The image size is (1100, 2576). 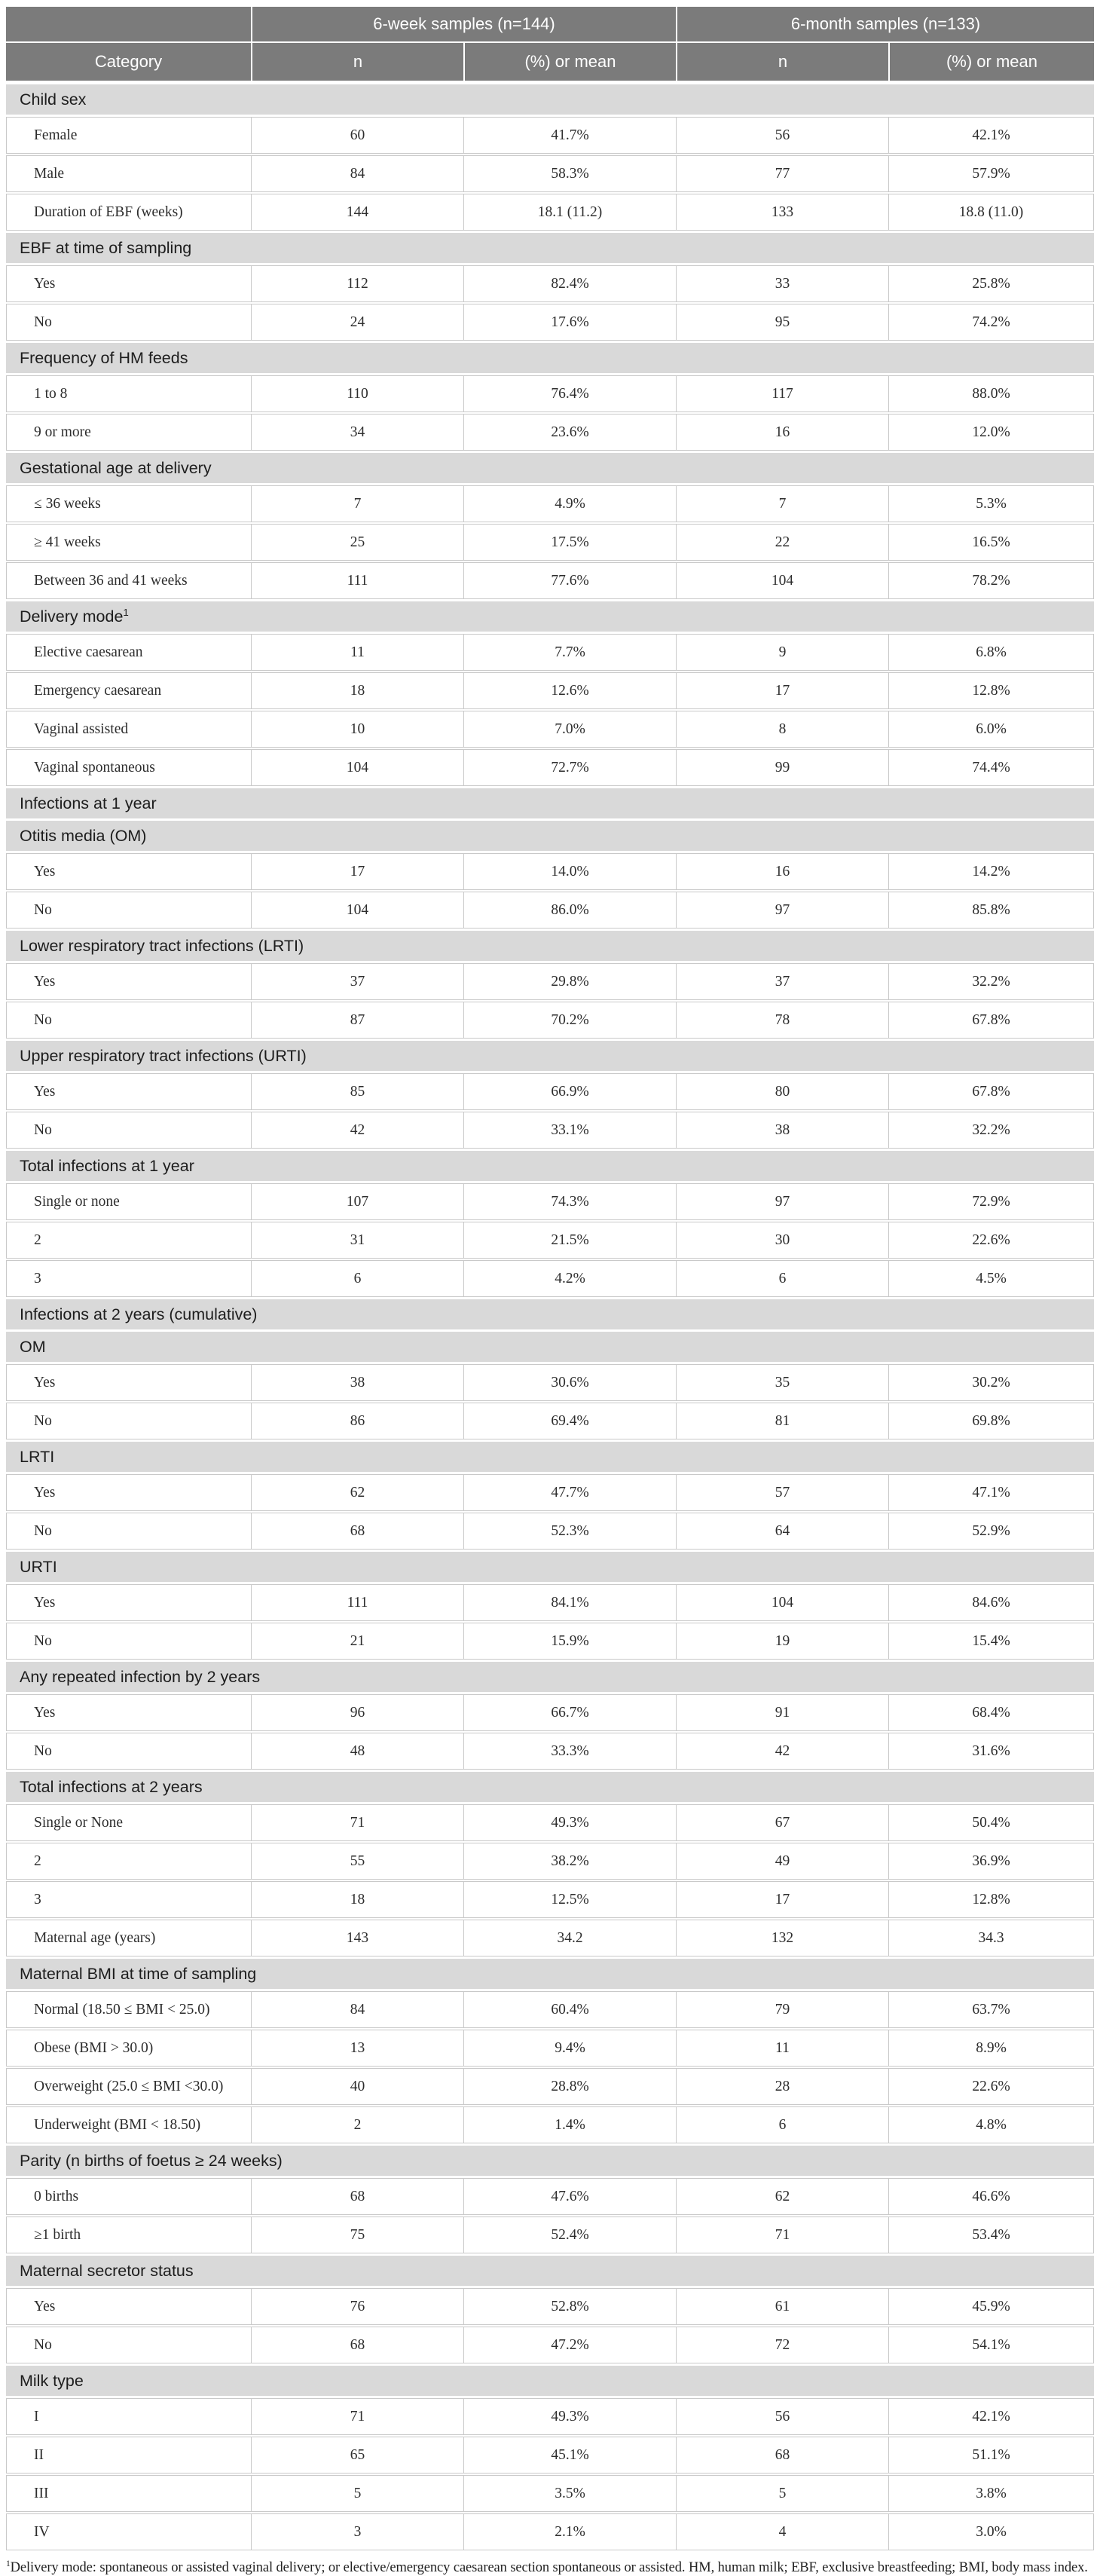 I want to click on value-cell: 18, so click(x=357, y=691).